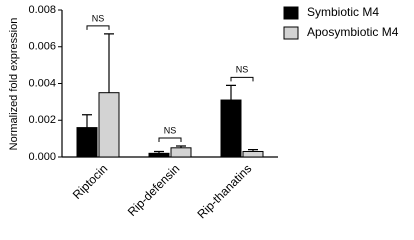 Image resolution: width=414 pixels, height=240 pixels. I want to click on y-tick-label: 0.000, so click(42, 157).